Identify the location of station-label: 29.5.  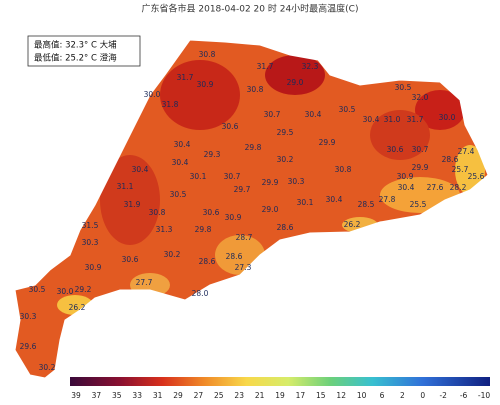
(285, 132).